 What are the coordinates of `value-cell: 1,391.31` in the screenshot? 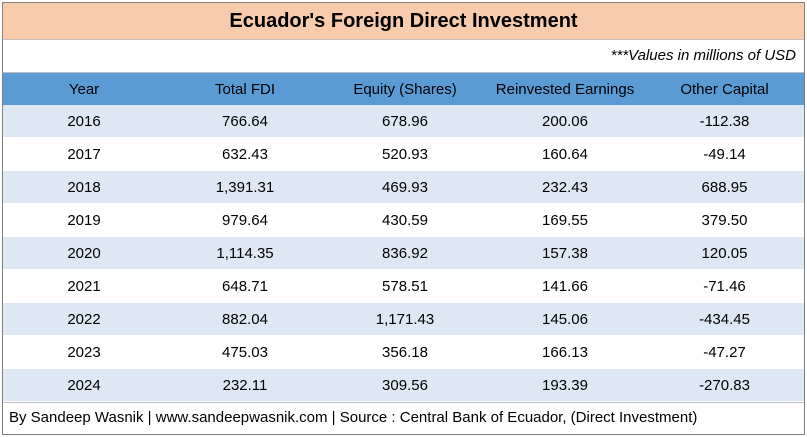 It's located at (245, 187).